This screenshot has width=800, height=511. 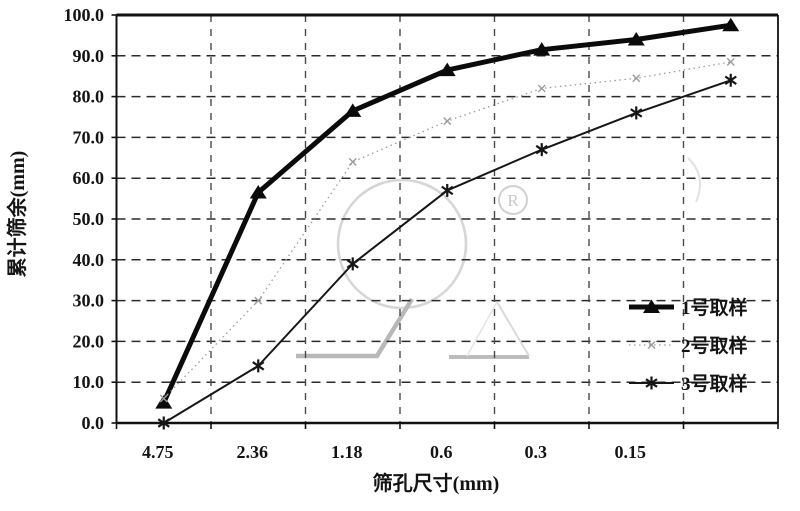 I want to click on legend-item: 3号取样, so click(x=688, y=383).